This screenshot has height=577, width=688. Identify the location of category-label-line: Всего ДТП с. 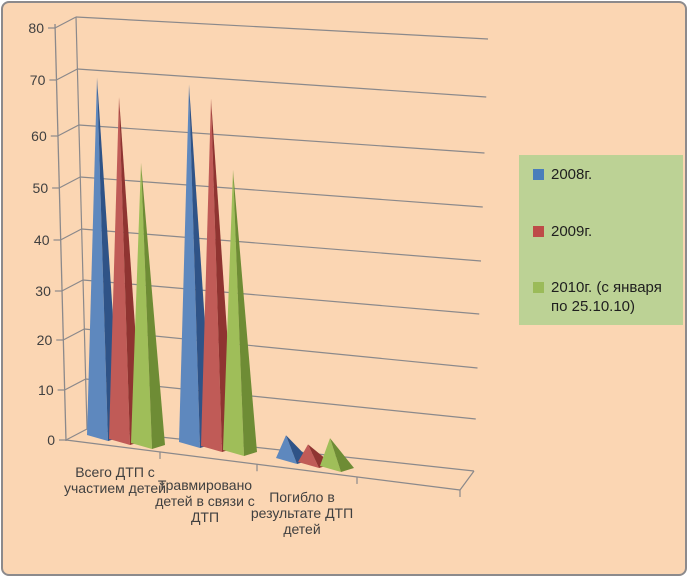
(115, 472).